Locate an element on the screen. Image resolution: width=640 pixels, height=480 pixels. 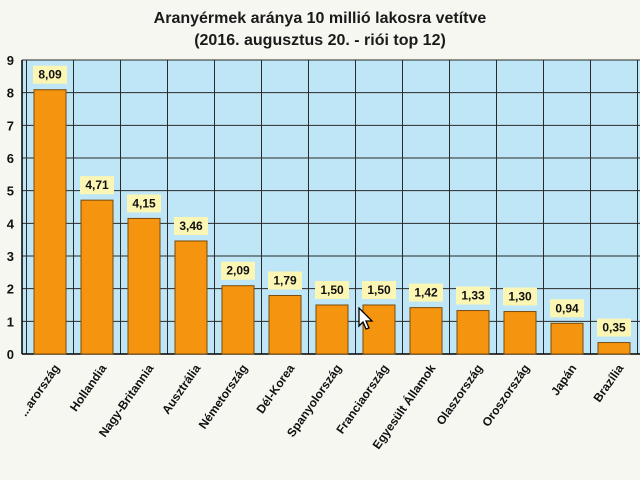
data-label: 3,46 is located at coordinates (191, 226).